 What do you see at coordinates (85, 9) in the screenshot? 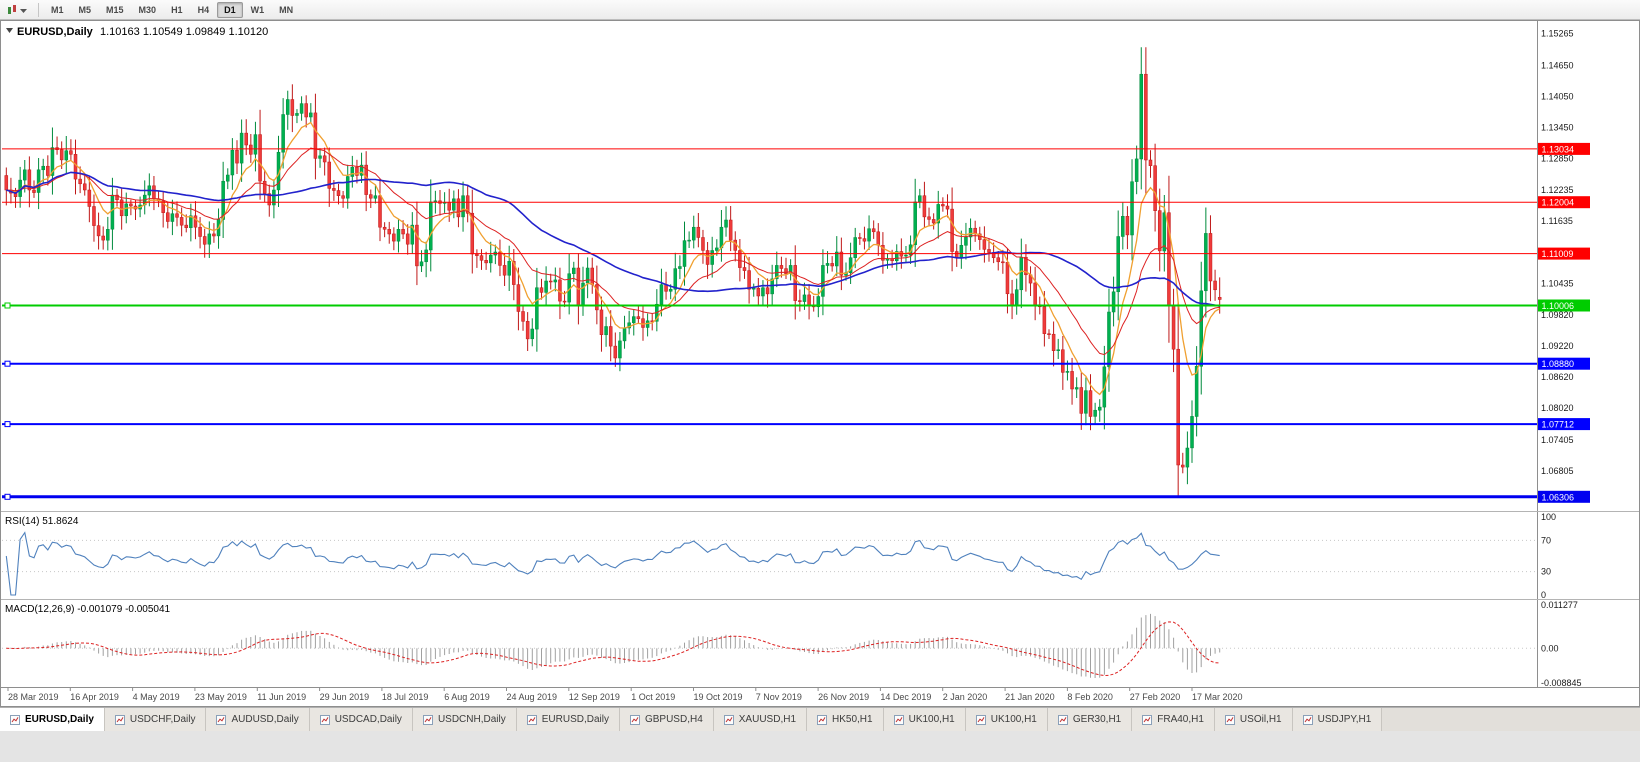
I see `timeframe-button-m5: M5` at bounding box center [85, 9].